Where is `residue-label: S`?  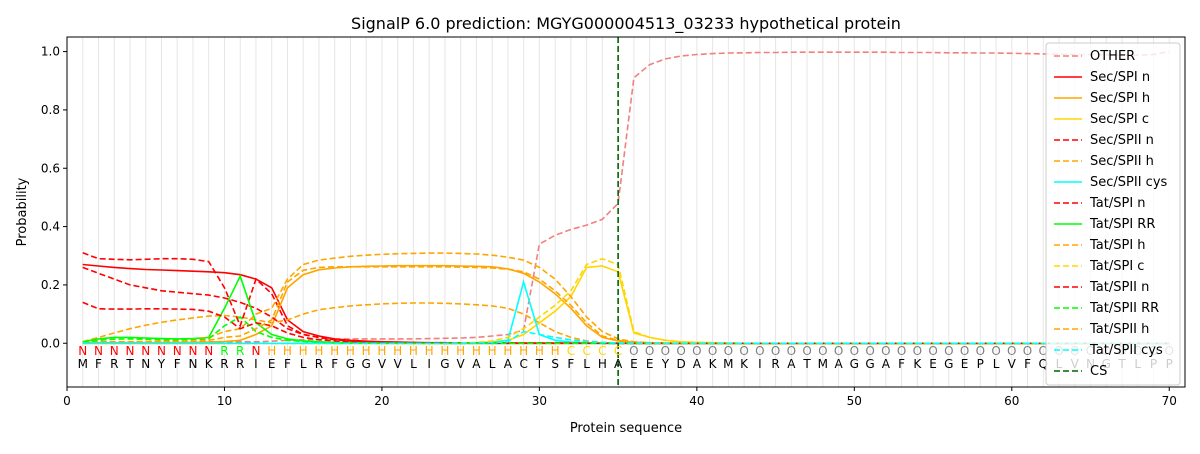
residue-label: S is located at coordinates (555, 364).